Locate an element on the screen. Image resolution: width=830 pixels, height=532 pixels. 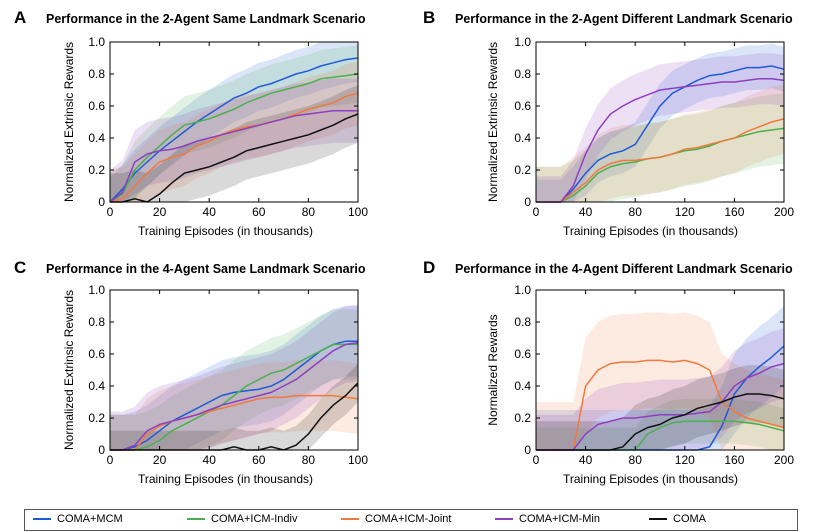
panel-c-line-coma-mcm is located at coordinates (234, 395).